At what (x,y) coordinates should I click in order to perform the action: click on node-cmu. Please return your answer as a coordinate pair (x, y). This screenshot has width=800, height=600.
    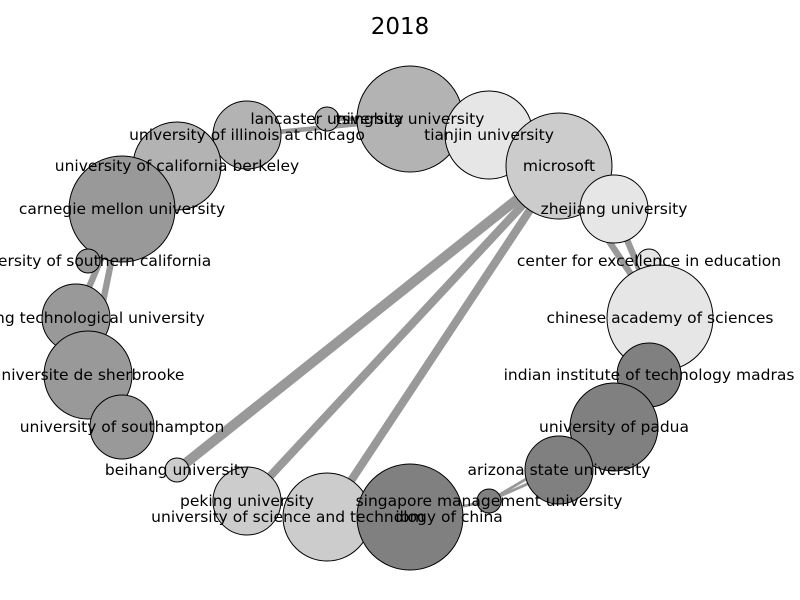
    Looking at the image, I should click on (122, 209).